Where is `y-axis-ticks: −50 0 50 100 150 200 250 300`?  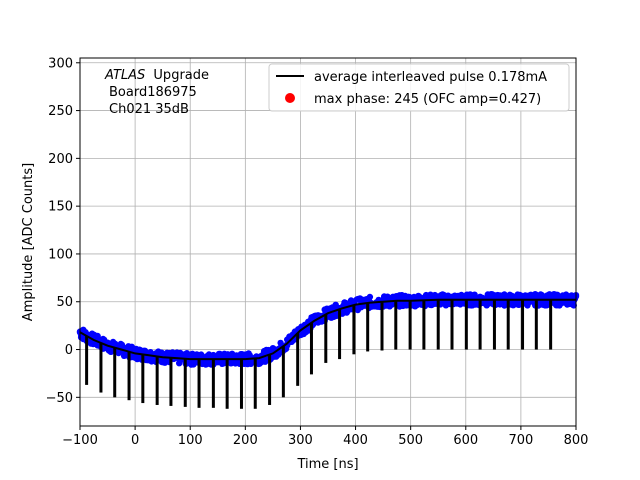 y-axis-ticks: −50 0 50 100 150 200 250 300 is located at coordinates (63, 231).